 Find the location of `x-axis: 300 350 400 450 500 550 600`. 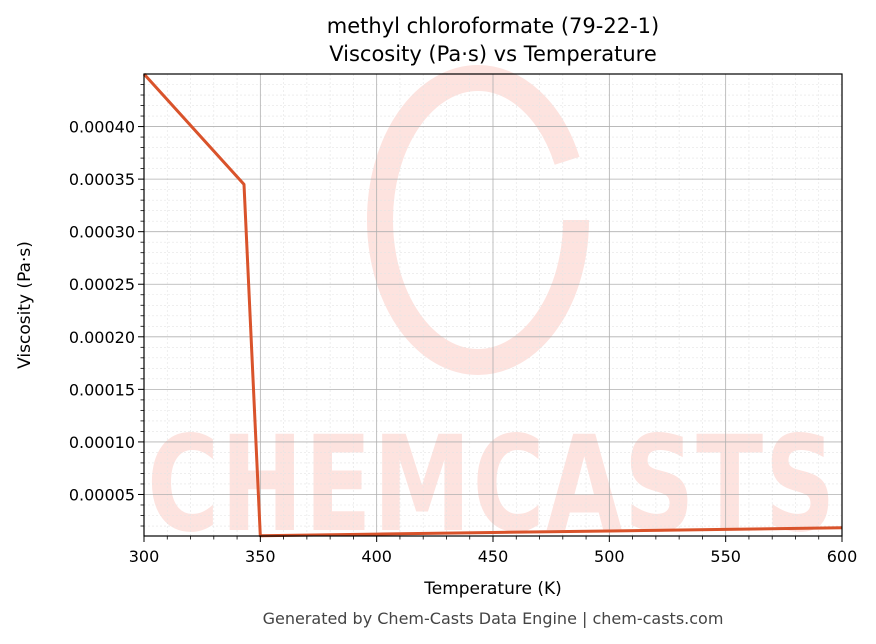

x-axis: 300 350 400 450 500 550 600 is located at coordinates (493, 551).